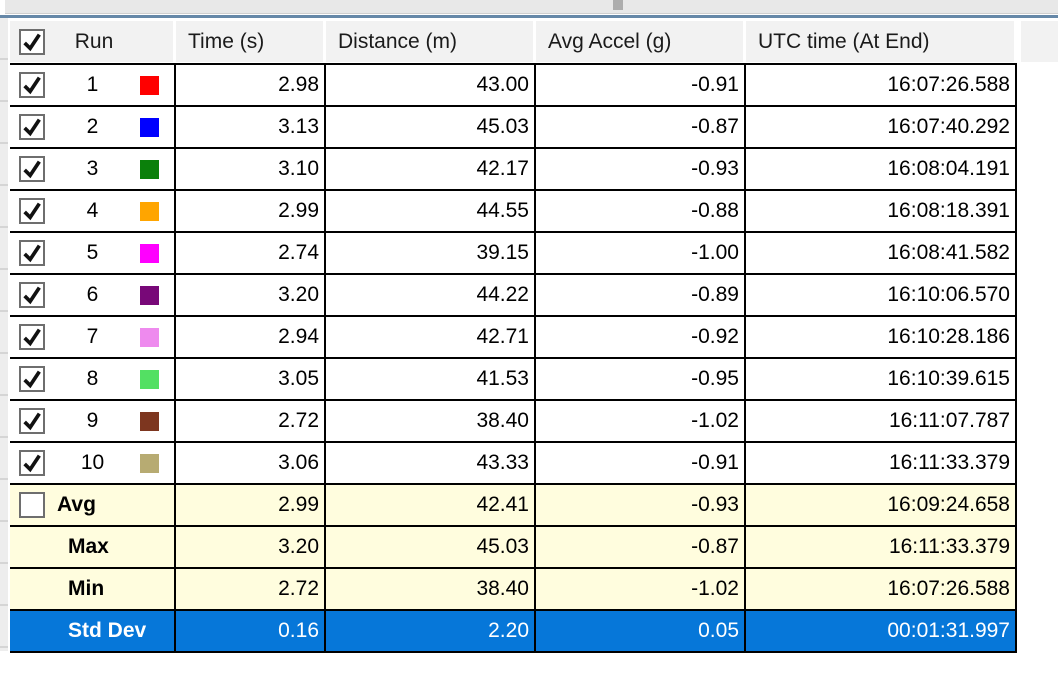  I want to click on table-row: 3 3.10 42.17 -0.93 16:08:04.191, so click(513, 170).